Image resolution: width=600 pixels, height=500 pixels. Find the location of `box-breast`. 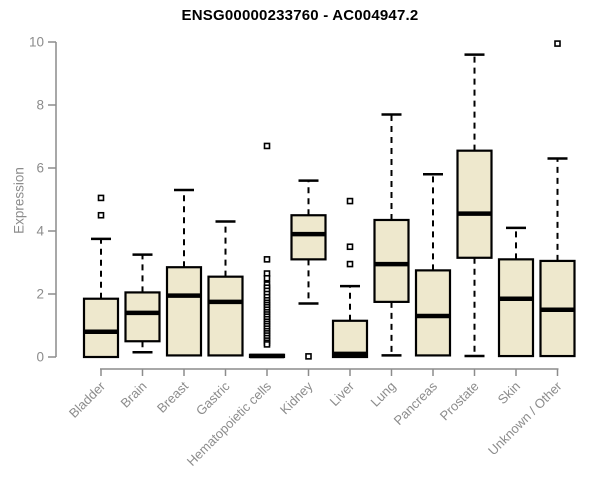

box-breast is located at coordinates (184, 311).